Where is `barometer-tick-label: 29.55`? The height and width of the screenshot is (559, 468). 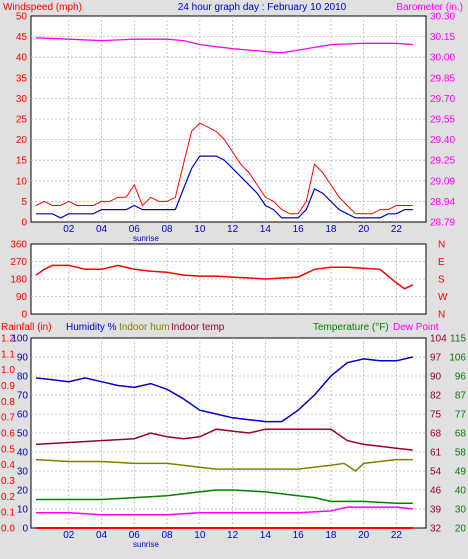
barometer-tick-label: 29.55 is located at coordinates (442, 120).